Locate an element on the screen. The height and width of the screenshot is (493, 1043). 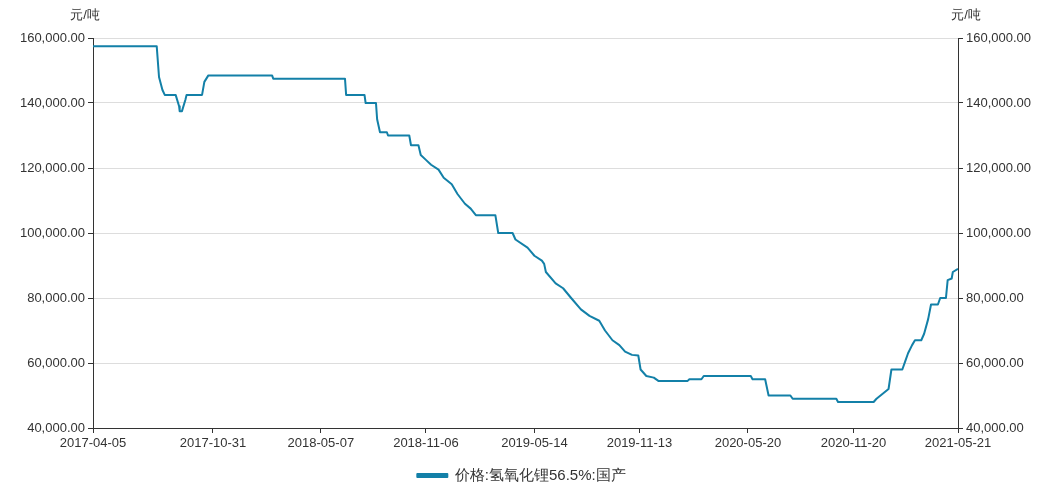
y-tick-label: 140,000.00 is located at coordinates (52, 102).